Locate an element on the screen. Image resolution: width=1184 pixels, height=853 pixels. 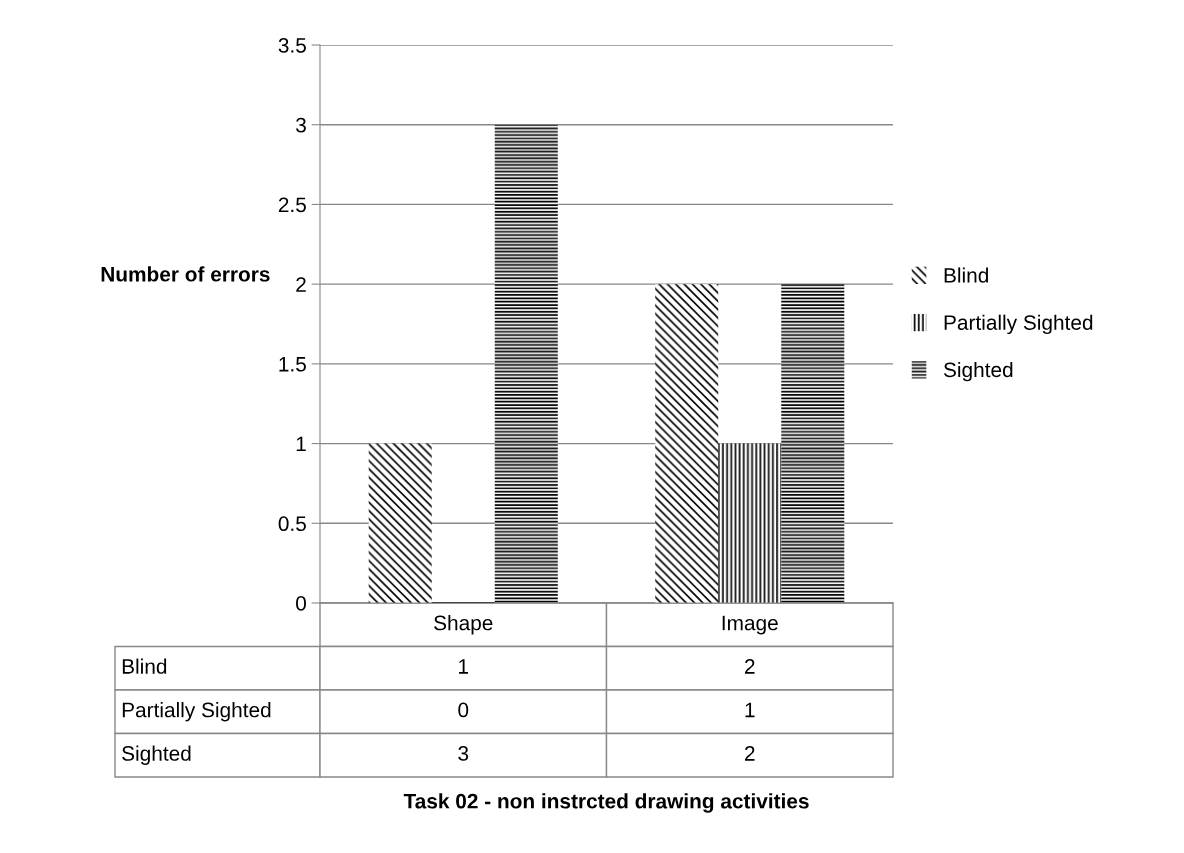
text: Sighted is located at coordinates (156, 755).